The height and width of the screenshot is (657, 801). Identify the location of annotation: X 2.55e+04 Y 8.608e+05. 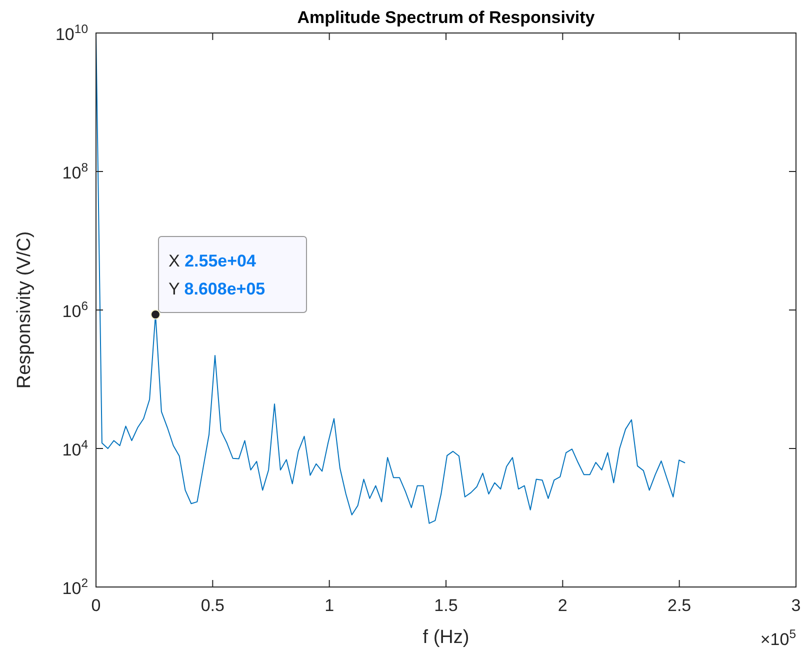
(217, 275).